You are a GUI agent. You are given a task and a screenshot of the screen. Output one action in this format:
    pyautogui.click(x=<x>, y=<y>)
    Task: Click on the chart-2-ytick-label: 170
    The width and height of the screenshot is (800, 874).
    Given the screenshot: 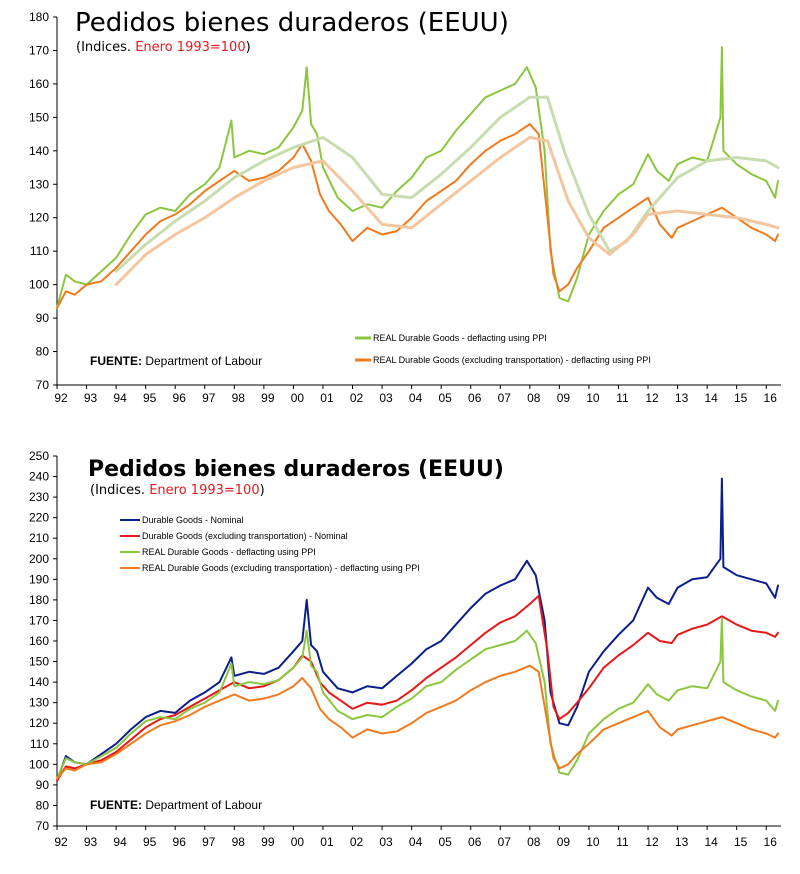 What is the action you would take?
    pyautogui.click(x=39, y=620)
    